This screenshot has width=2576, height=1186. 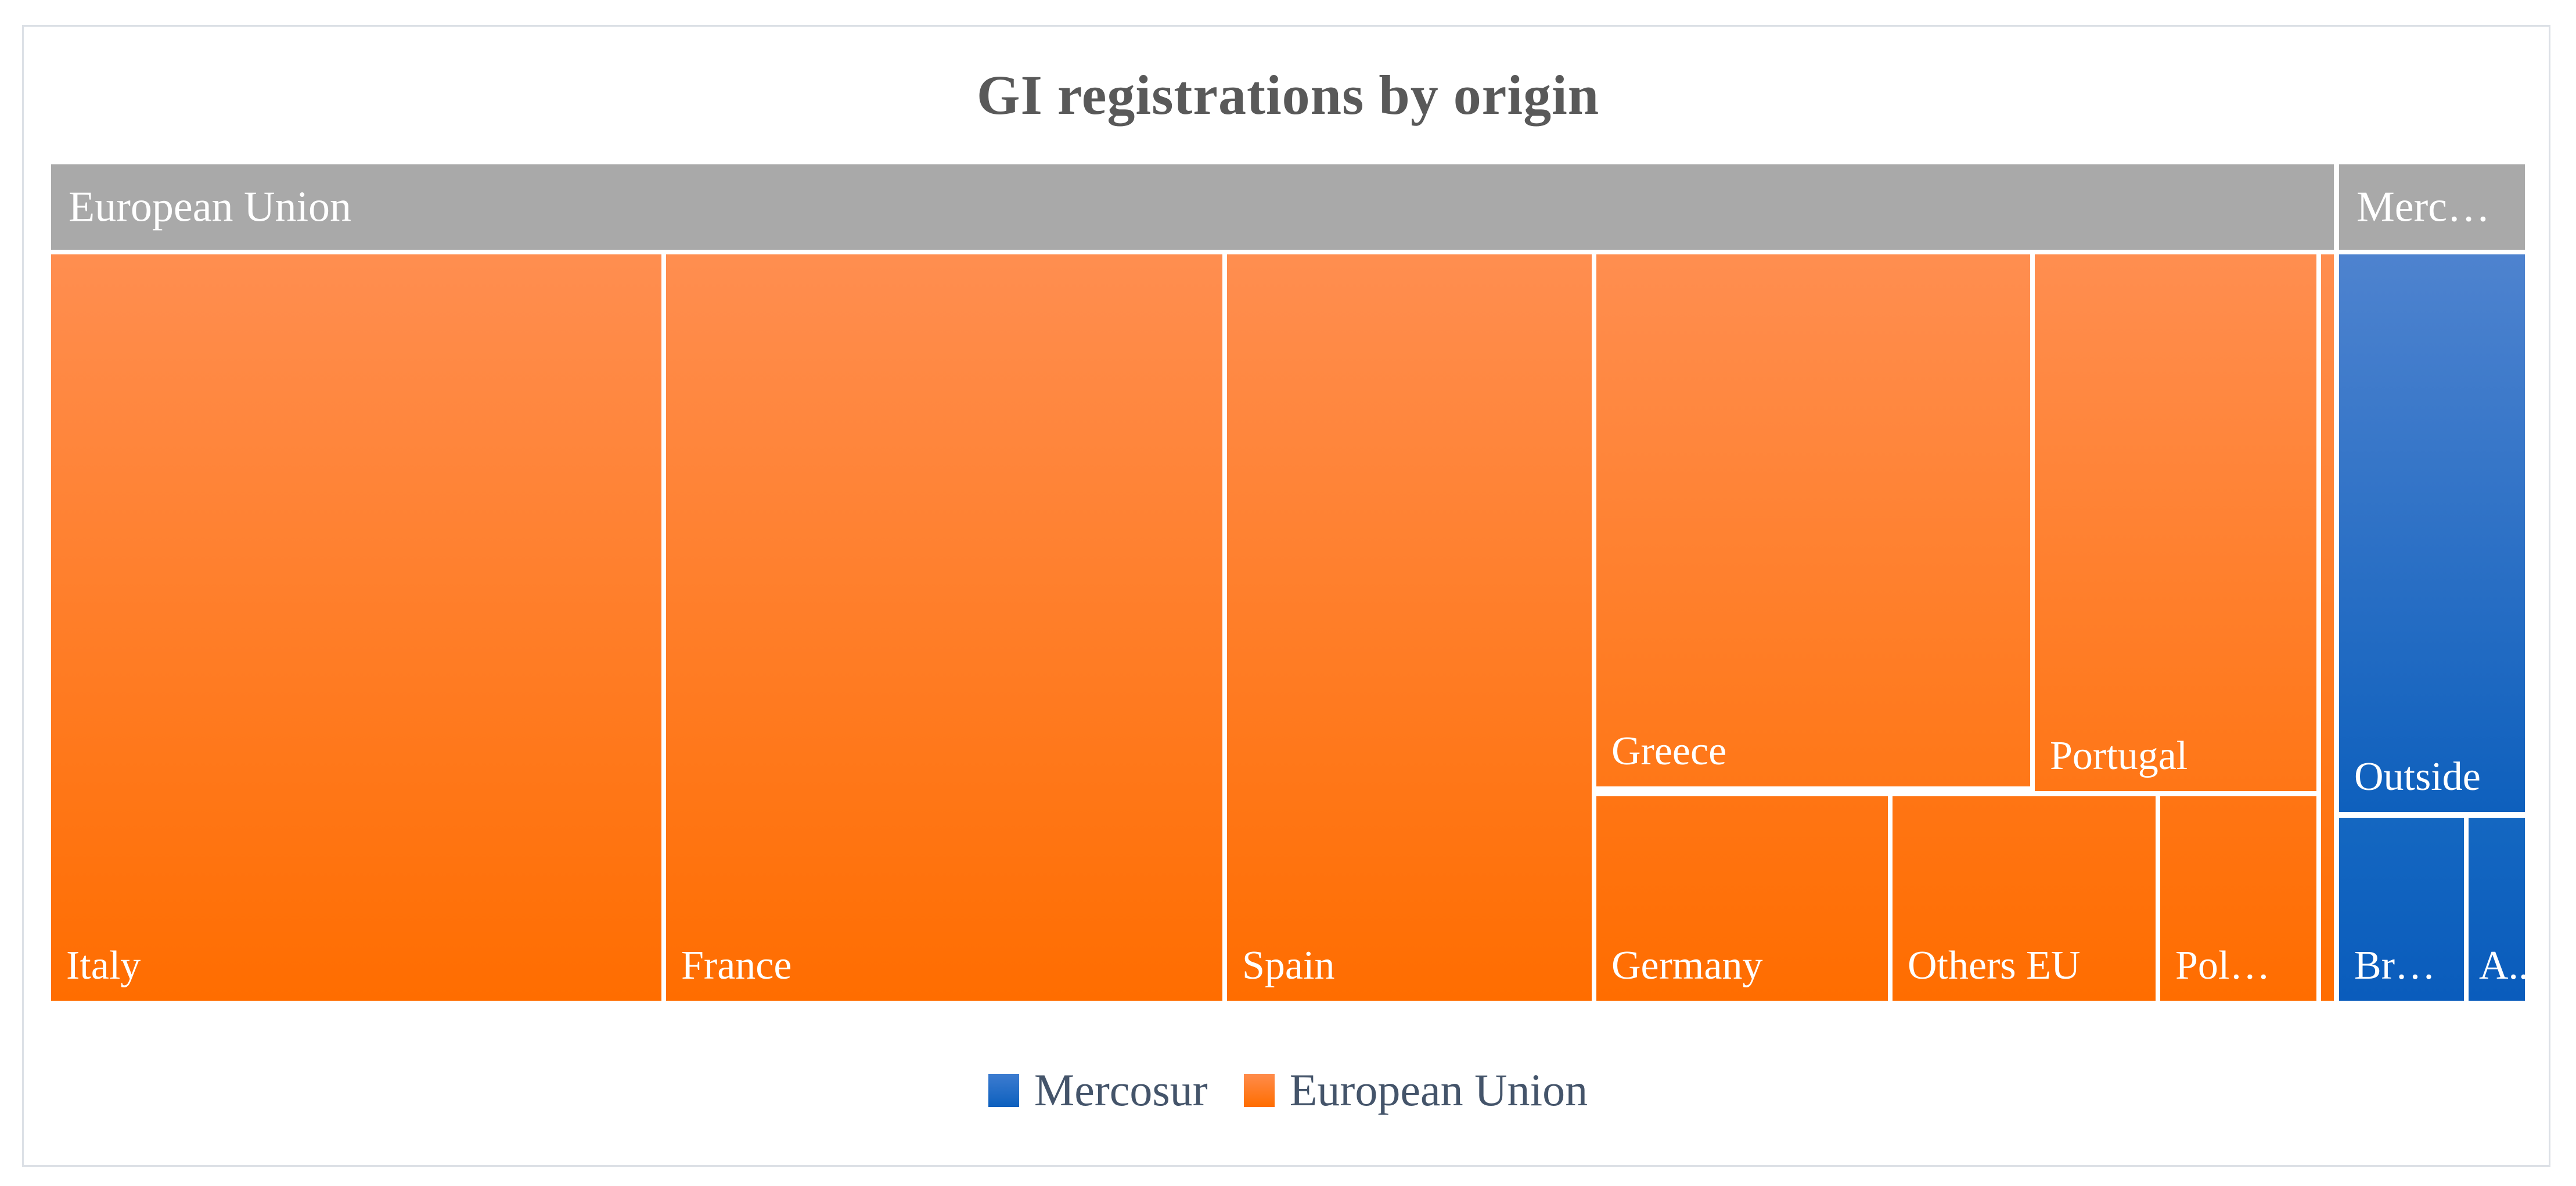 What do you see at coordinates (1994, 965) in the screenshot?
I see `treemap-cell-label: Others EU` at bounding box center [1994, 965].